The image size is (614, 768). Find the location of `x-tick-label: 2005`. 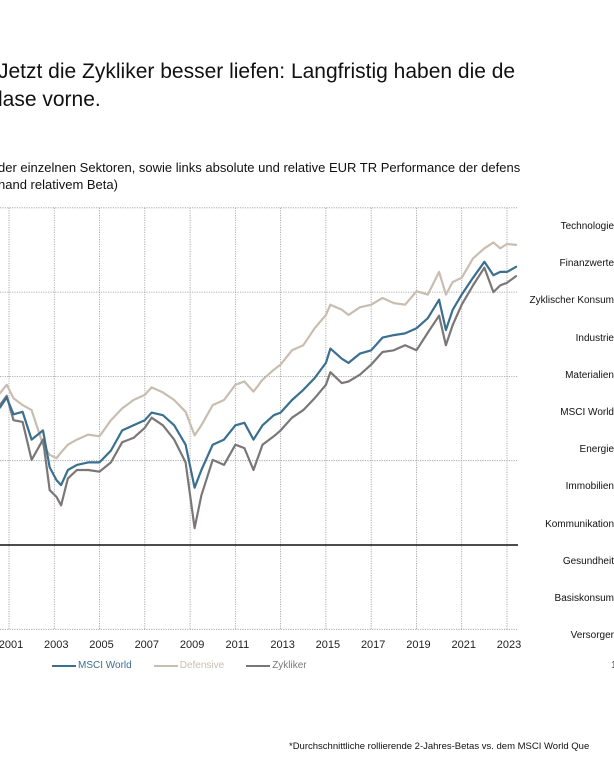

x-tick-label: 2005 is located at coordinates (101, 645).